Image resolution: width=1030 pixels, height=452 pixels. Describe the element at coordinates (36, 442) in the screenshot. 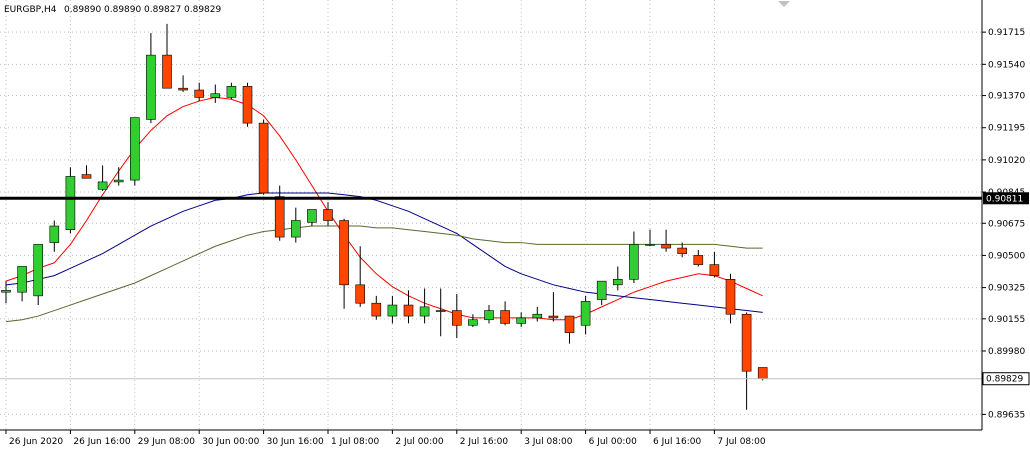

I see `x-tick-label: 26 Jun 2020` at that location.